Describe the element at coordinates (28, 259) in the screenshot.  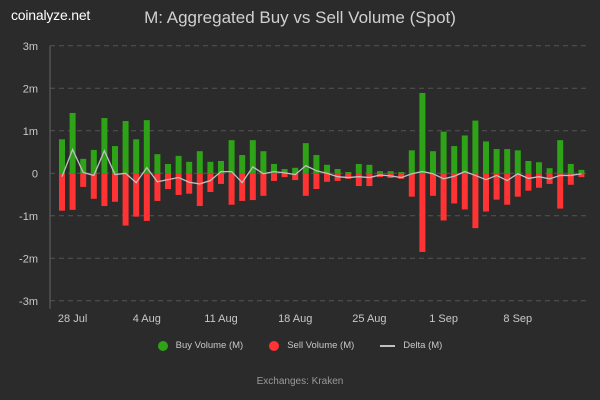
I see `y-tick-label: -2m` at that location.